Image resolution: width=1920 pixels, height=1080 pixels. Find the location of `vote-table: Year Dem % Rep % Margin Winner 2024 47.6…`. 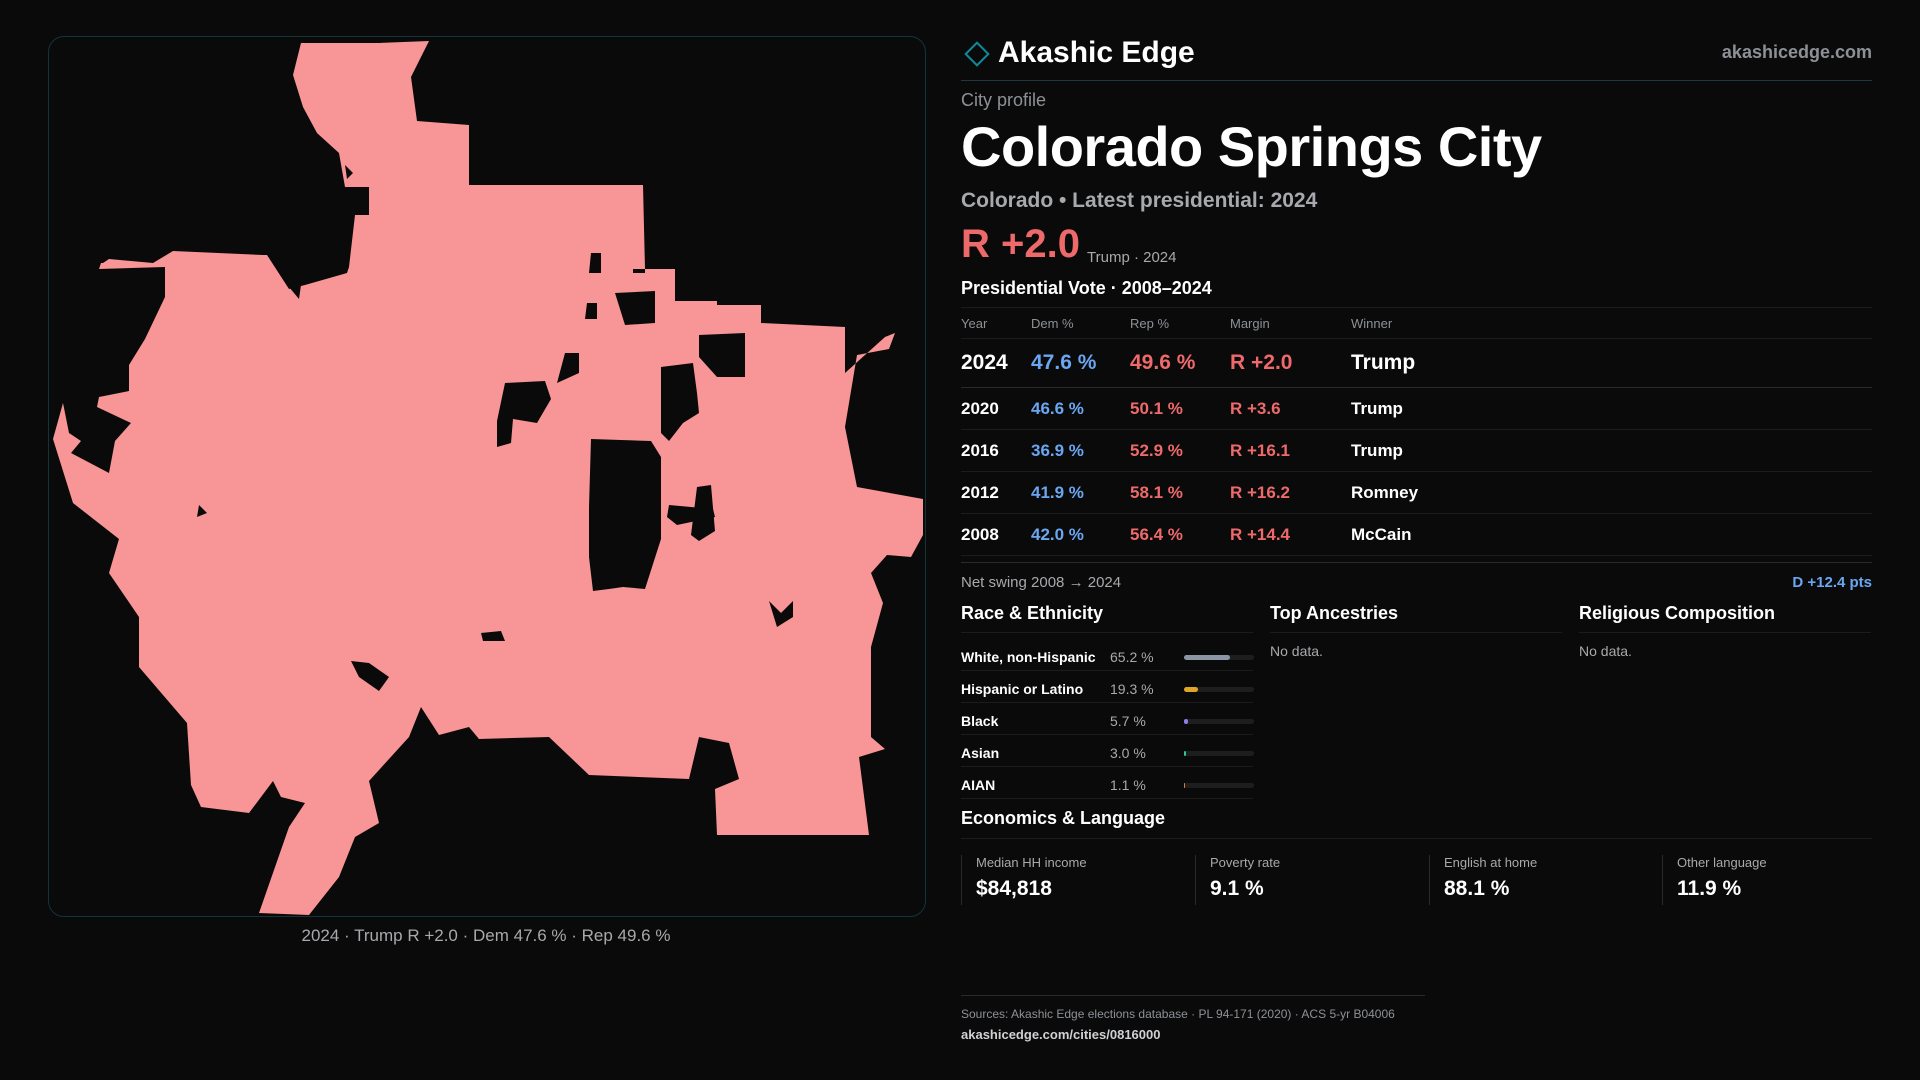

vote-table: Year Dem % Rep % Margin Winner 2024 47.6… is located at coordinates (1416, 431).